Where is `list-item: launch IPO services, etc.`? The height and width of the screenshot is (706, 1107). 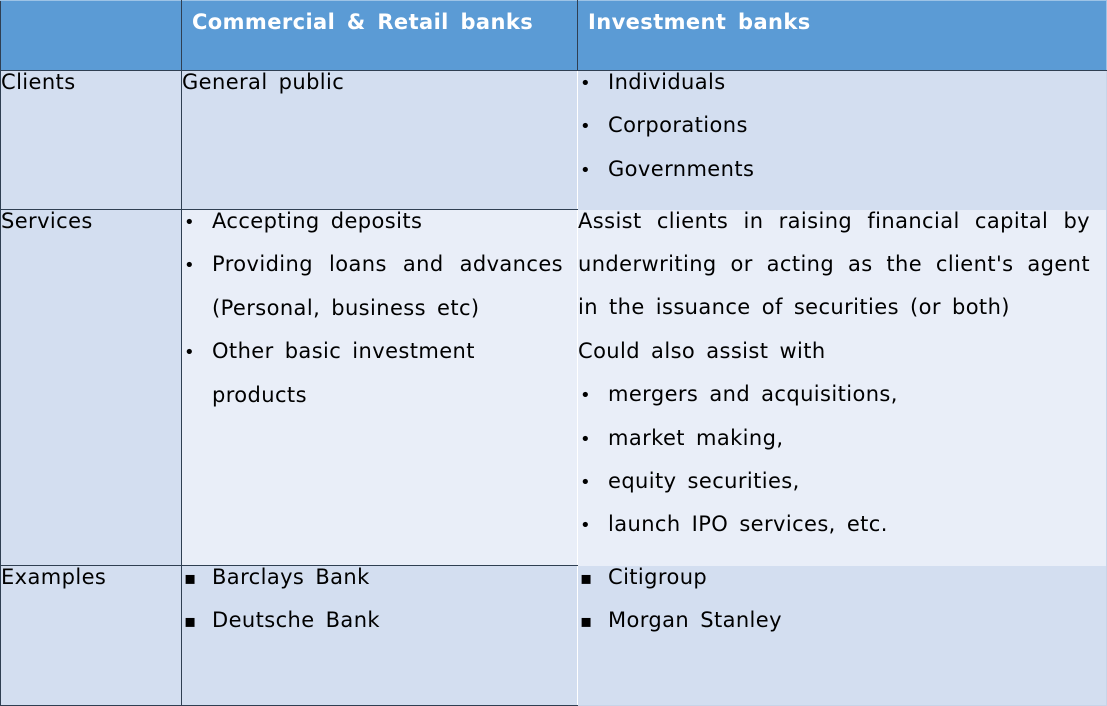
list-item: launch IPO services, etc. is located at coordinates (834, 524).